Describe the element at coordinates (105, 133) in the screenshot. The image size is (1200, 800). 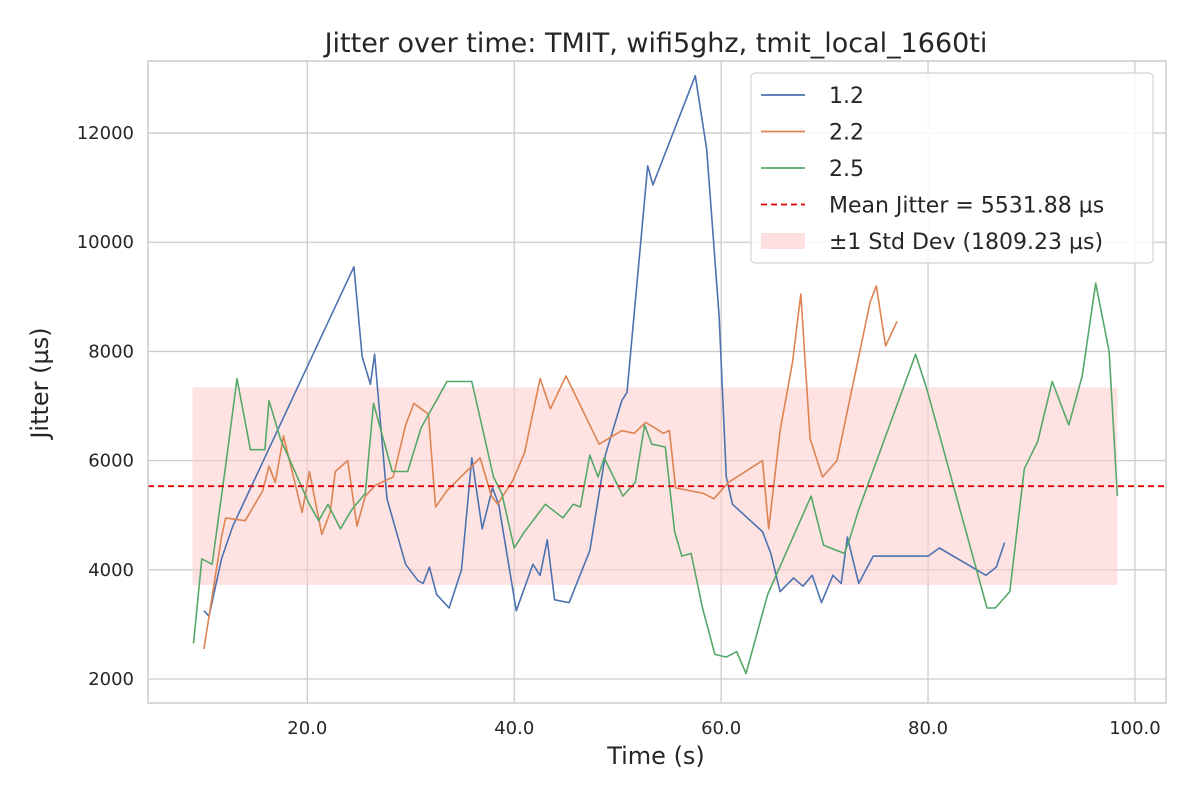
I see `y-tick-label: 12000` at that location.